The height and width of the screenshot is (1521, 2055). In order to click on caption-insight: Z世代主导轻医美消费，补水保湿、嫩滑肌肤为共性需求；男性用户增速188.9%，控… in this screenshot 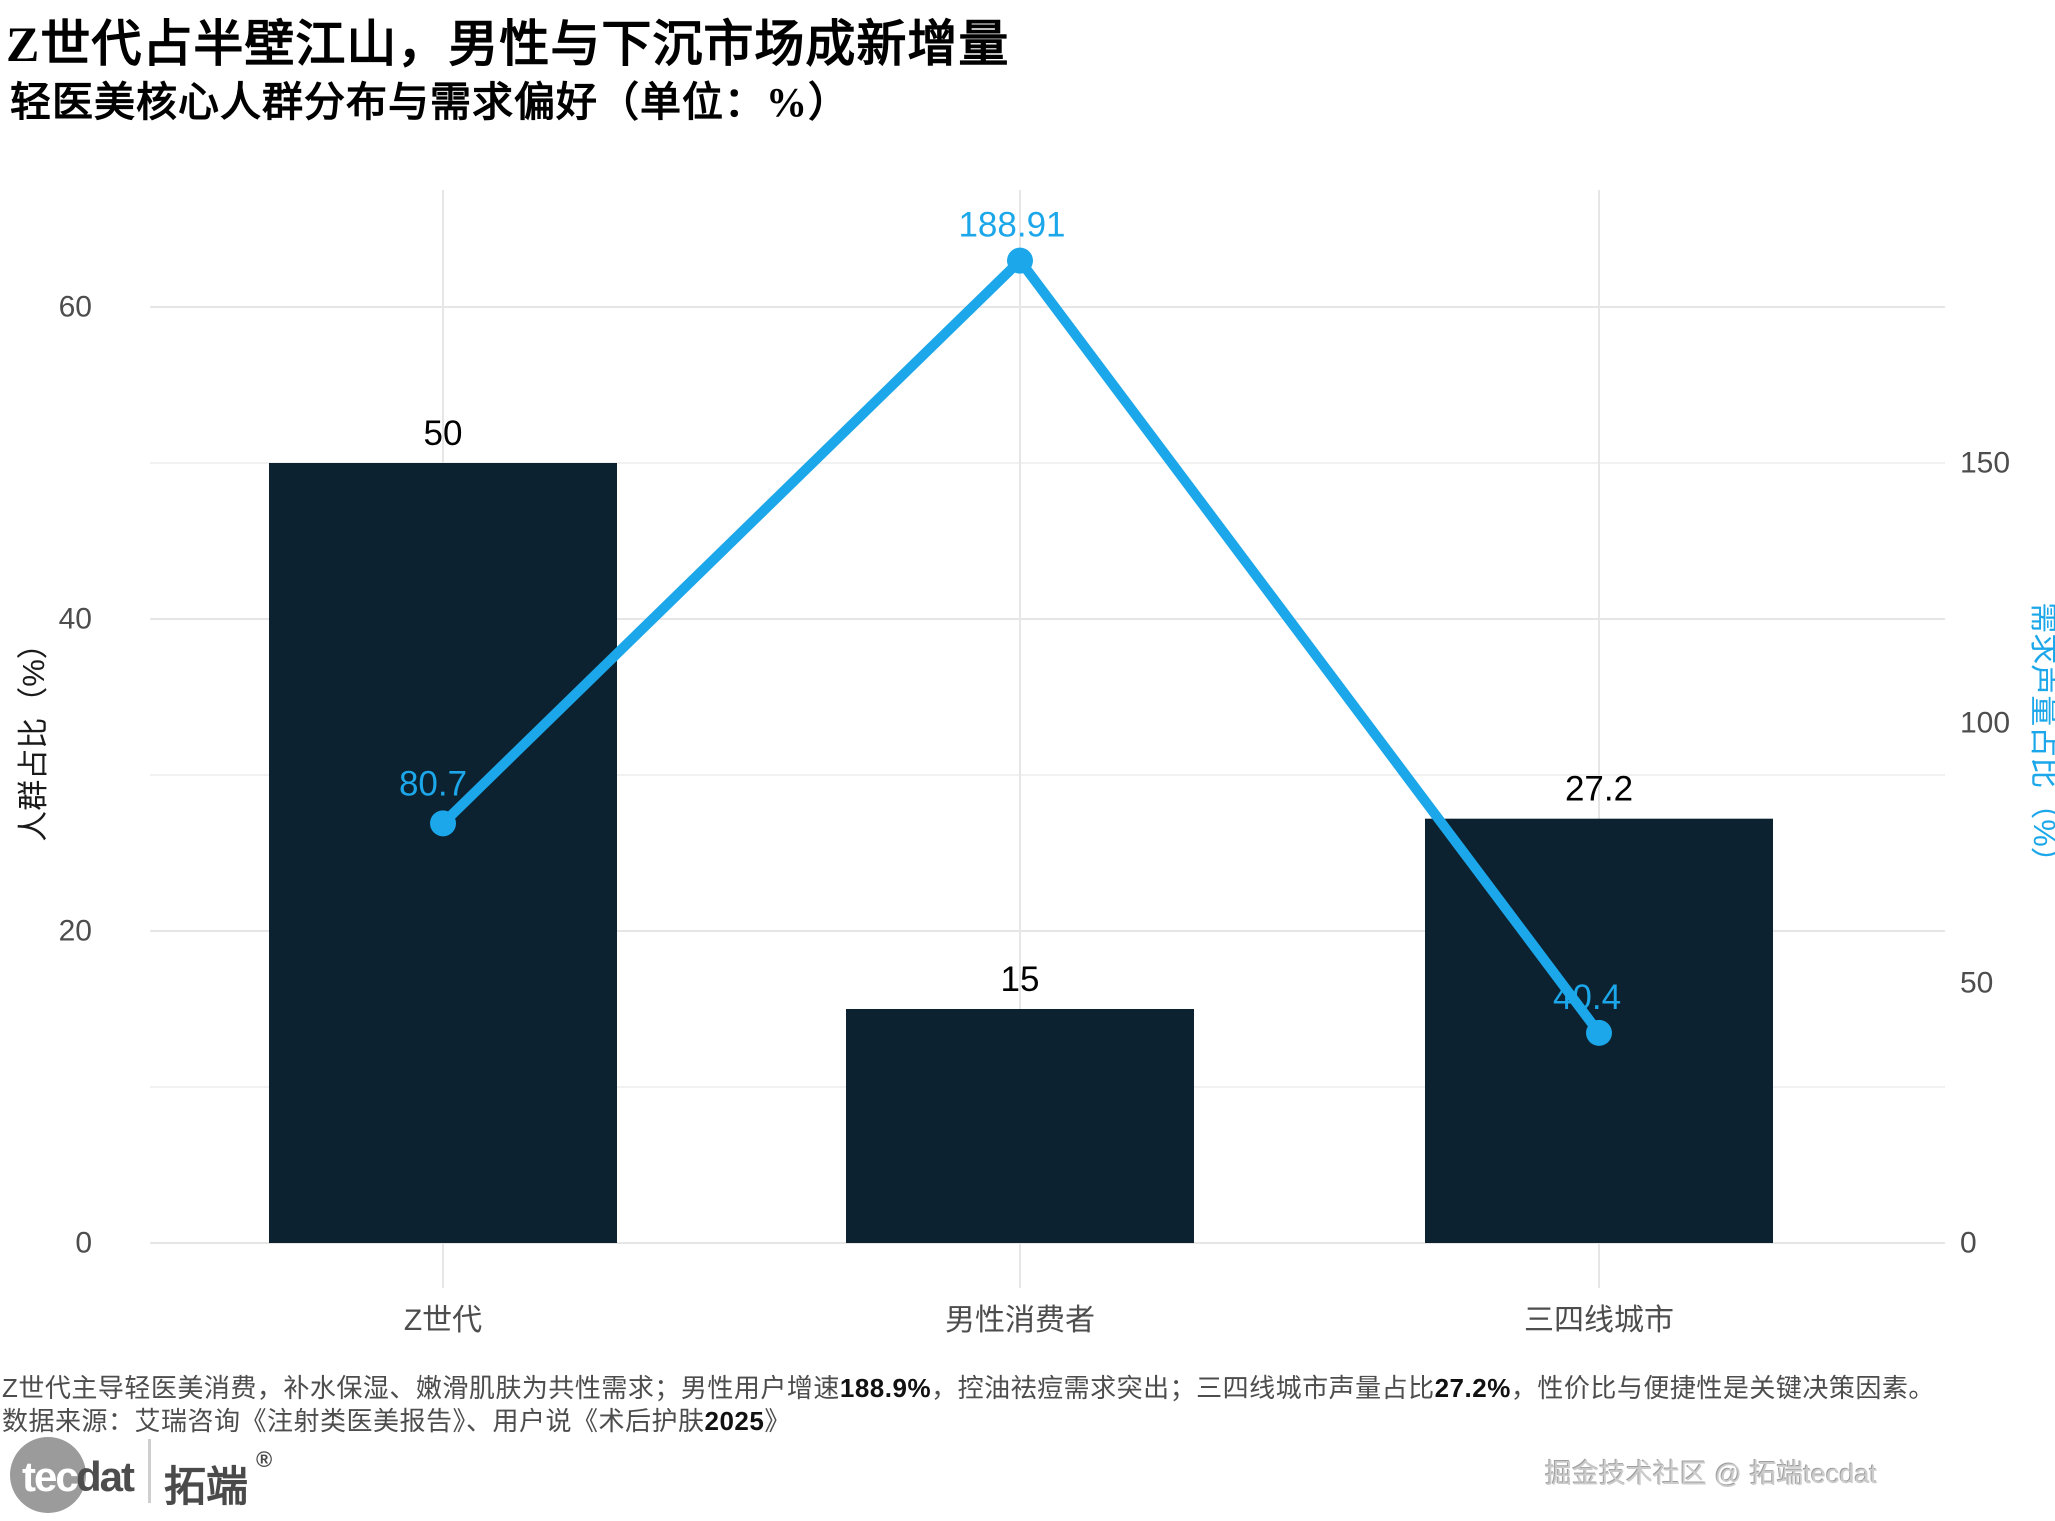, I will do `click(968, 1386)`.